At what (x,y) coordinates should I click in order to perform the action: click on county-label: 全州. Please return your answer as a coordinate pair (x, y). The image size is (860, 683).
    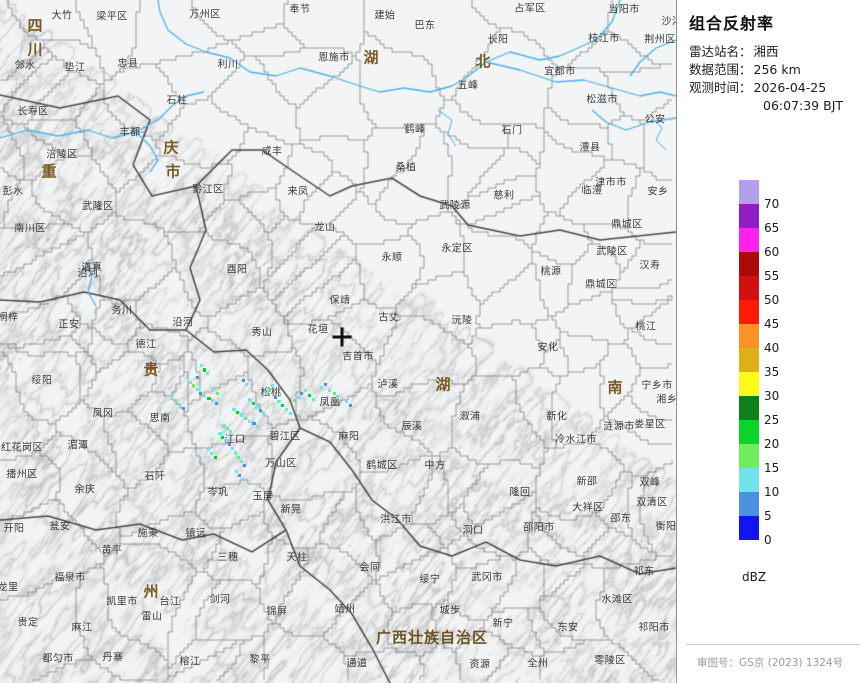
    Looking at the image, I should click on (538, 664).